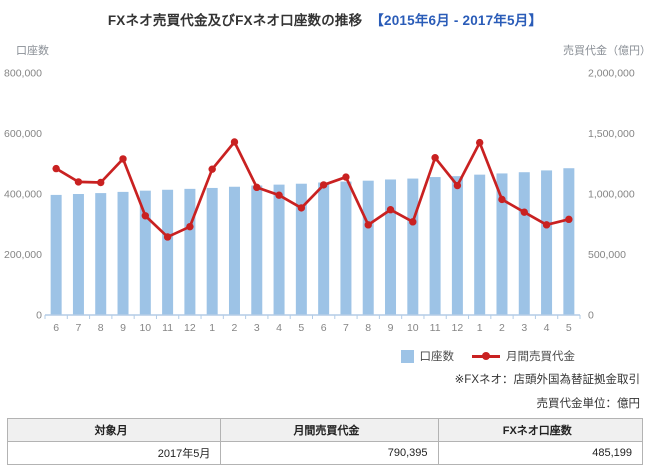  I want to click on cell-target-month: 2017年5月, so click(114, 453).